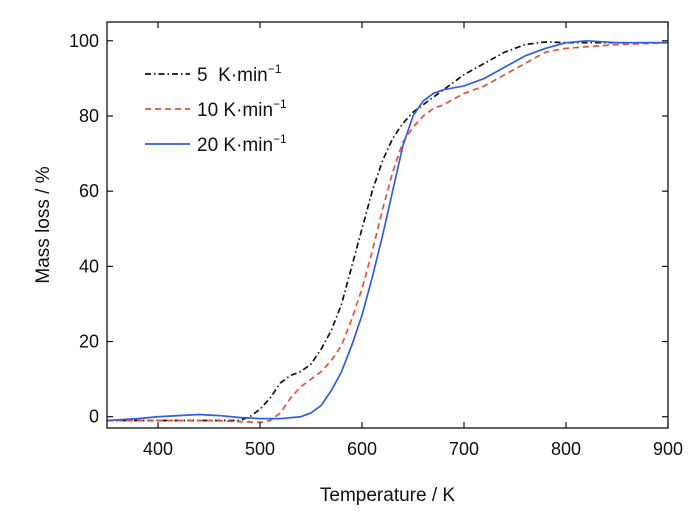  Describe the element at coordinates (242, 144) in the screenshot. I see `legend-label-3: 20 K·min−1` at that location.